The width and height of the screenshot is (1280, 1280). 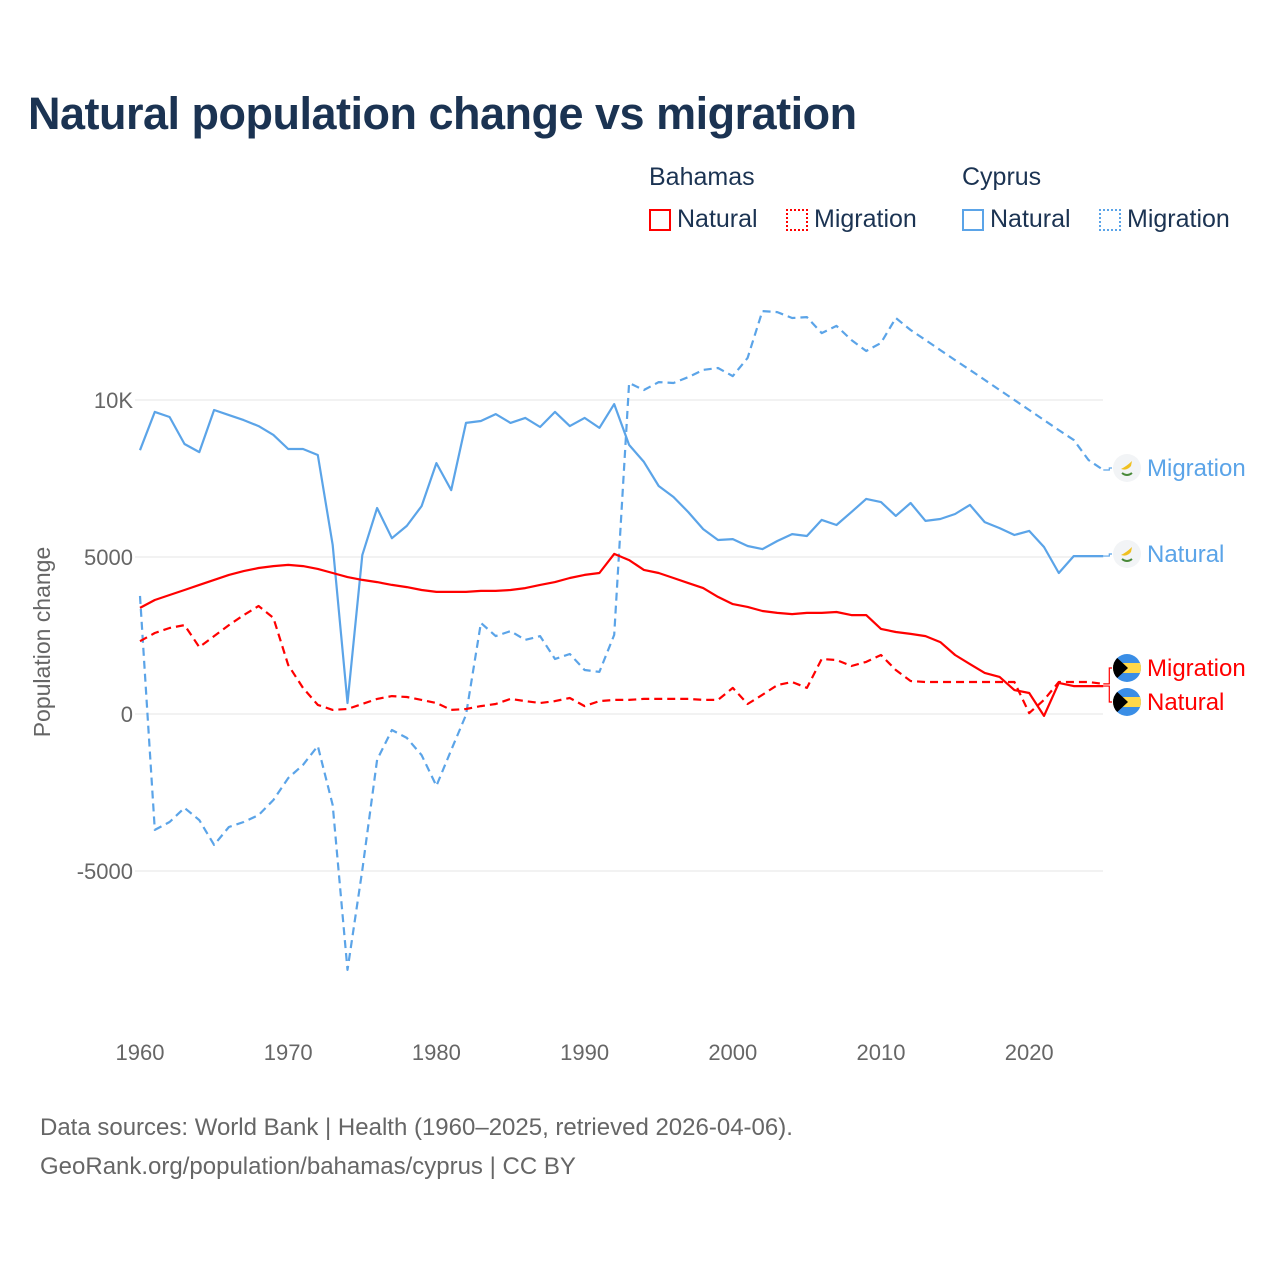 I want to click on x-tick-label: 1970, so click(x=288, y=1052).